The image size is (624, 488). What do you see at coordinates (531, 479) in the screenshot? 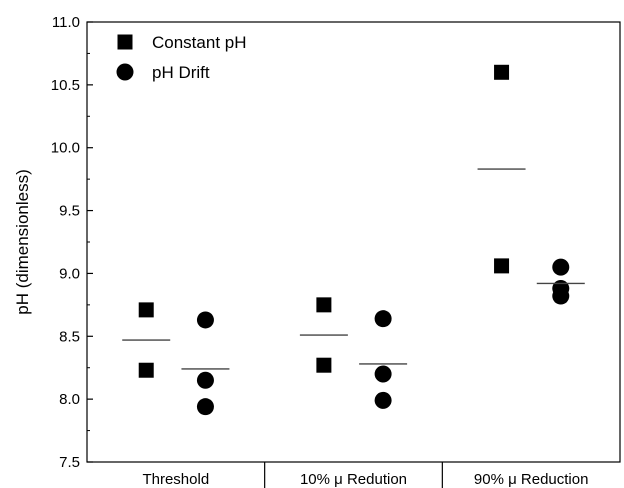
I see `category-label: 90% μ Reduction` at bounding box center [531, 479].